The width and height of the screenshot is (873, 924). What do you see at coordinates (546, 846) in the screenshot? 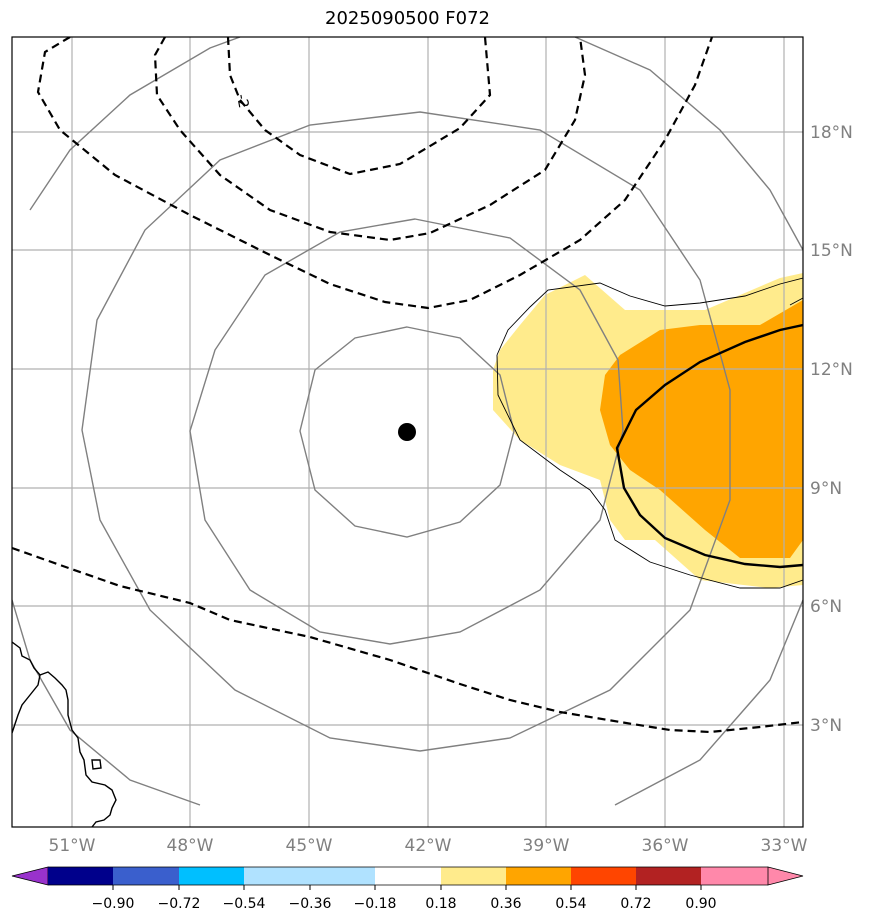
I see `lon-label: 39°W` at bounding box center [546, 846].